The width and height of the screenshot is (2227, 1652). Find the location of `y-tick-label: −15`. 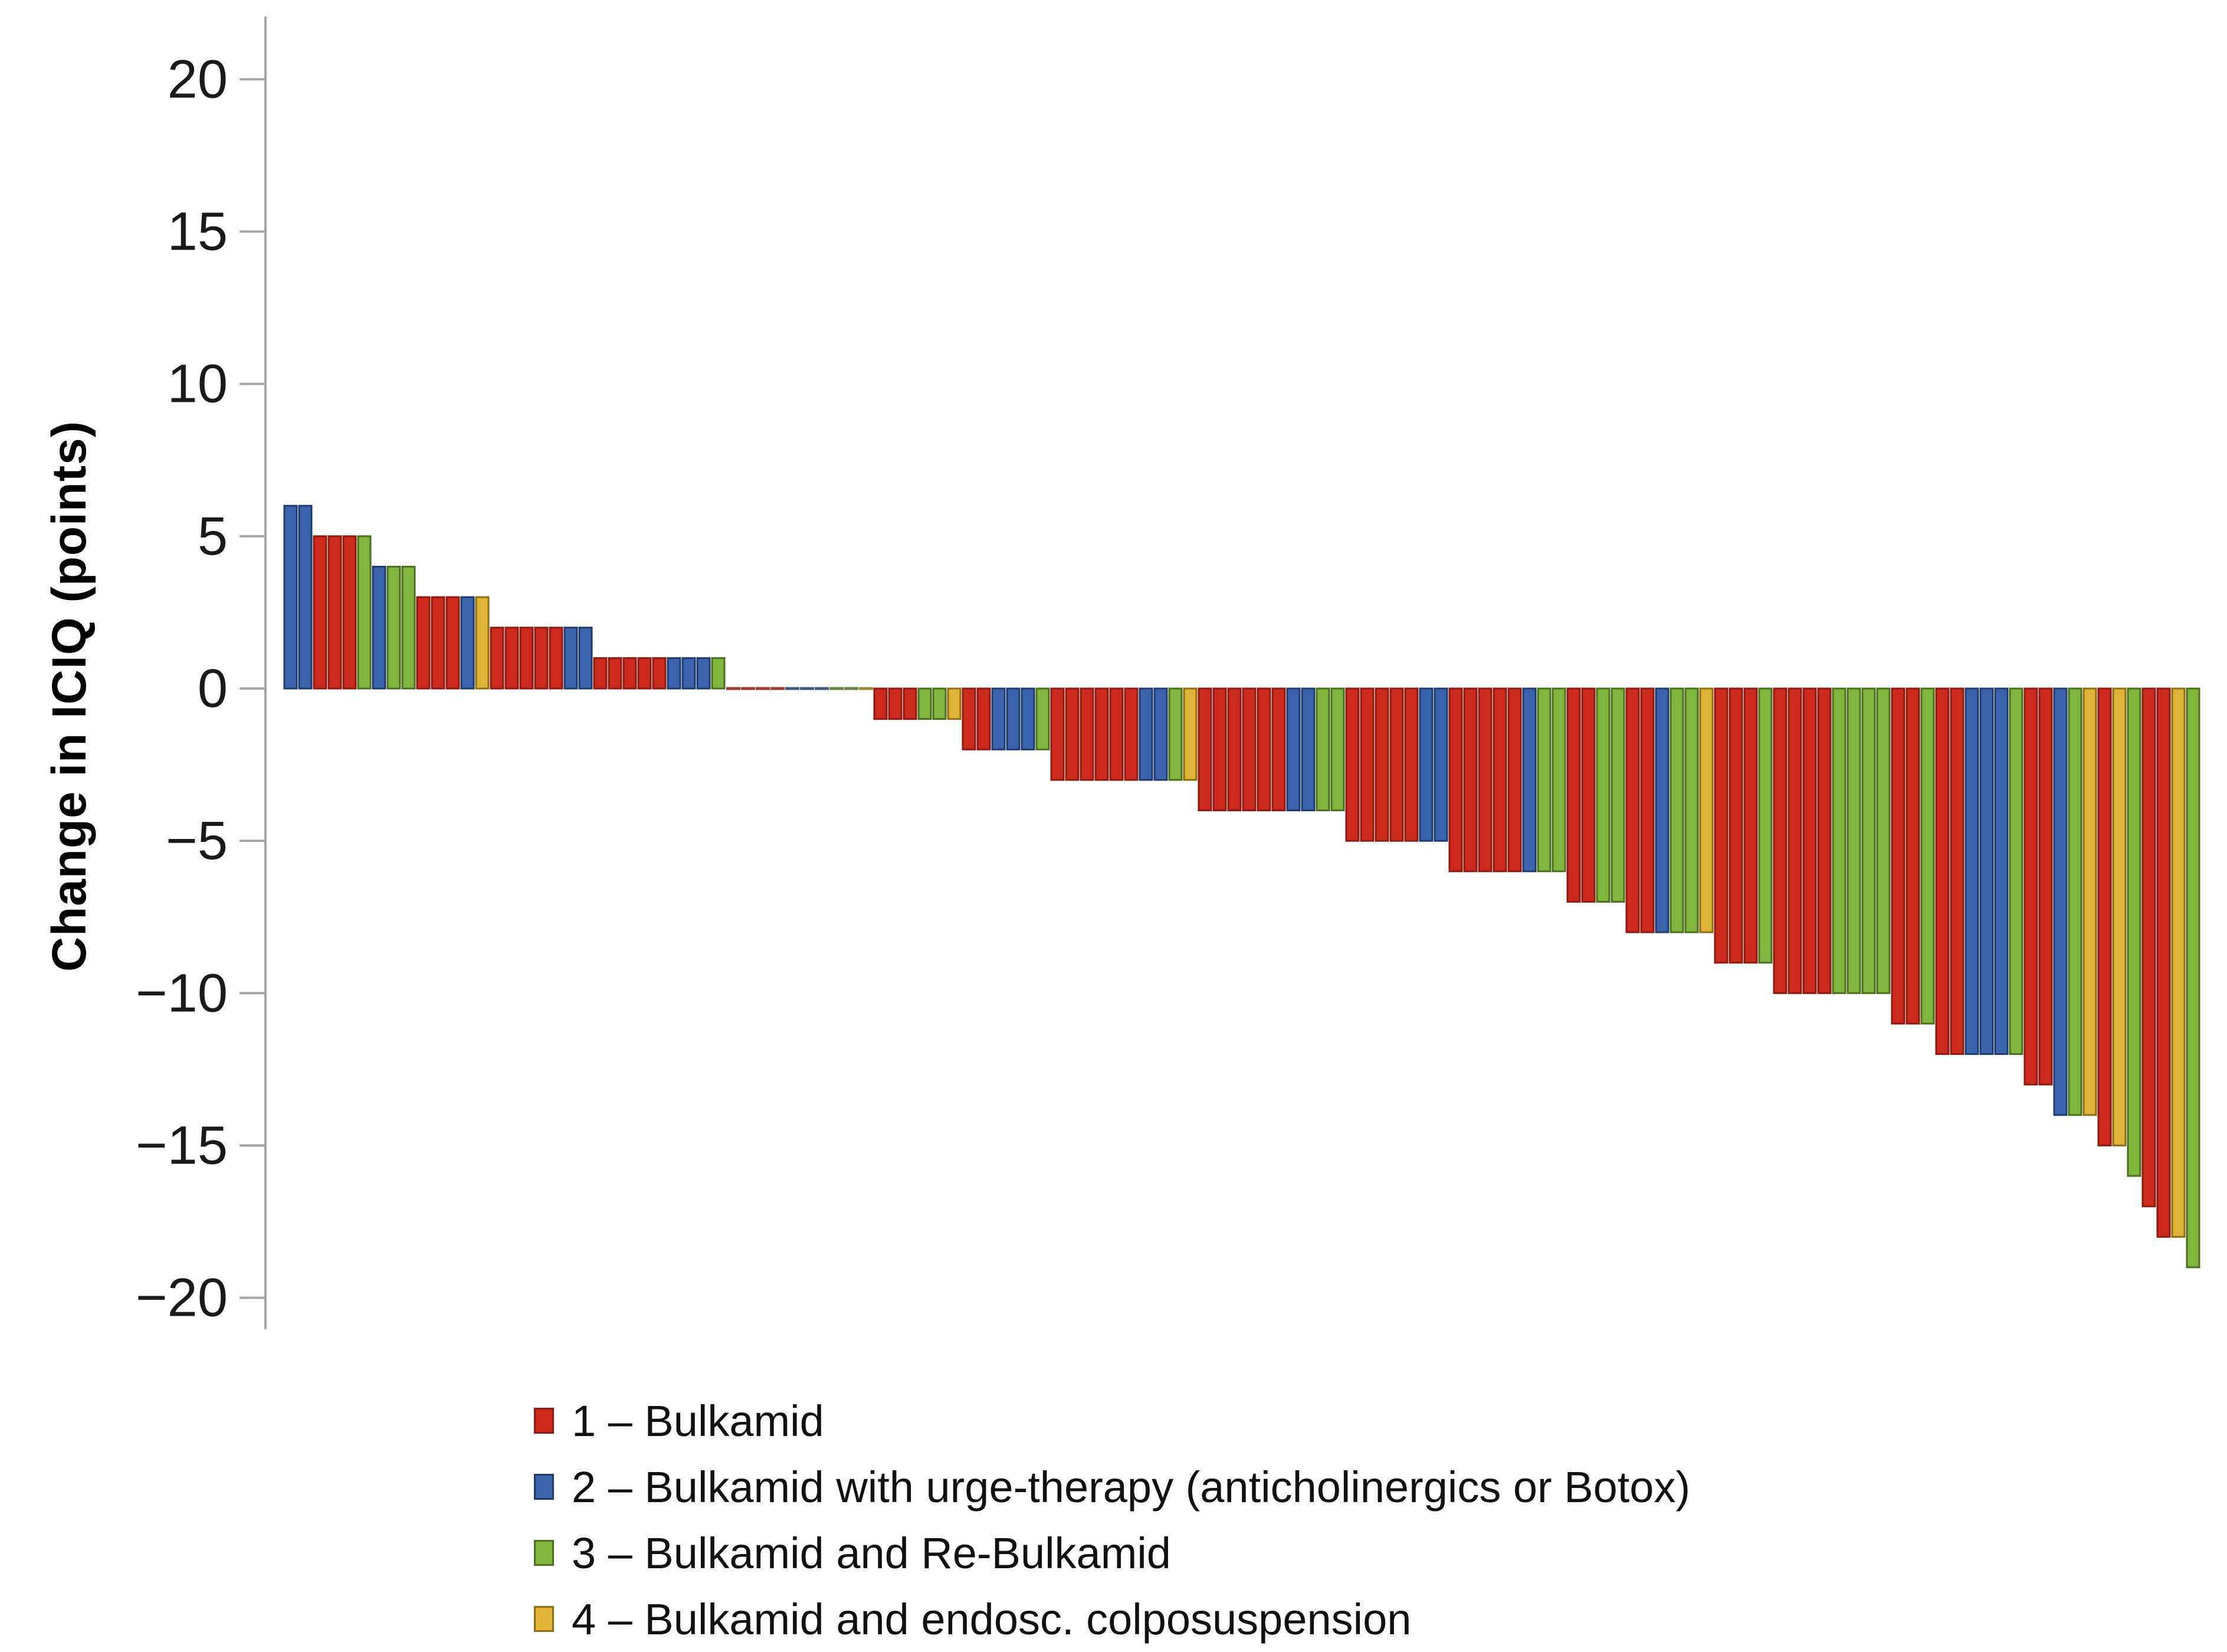

y-tick-label: −15 is located at coordinates (182, 1145).